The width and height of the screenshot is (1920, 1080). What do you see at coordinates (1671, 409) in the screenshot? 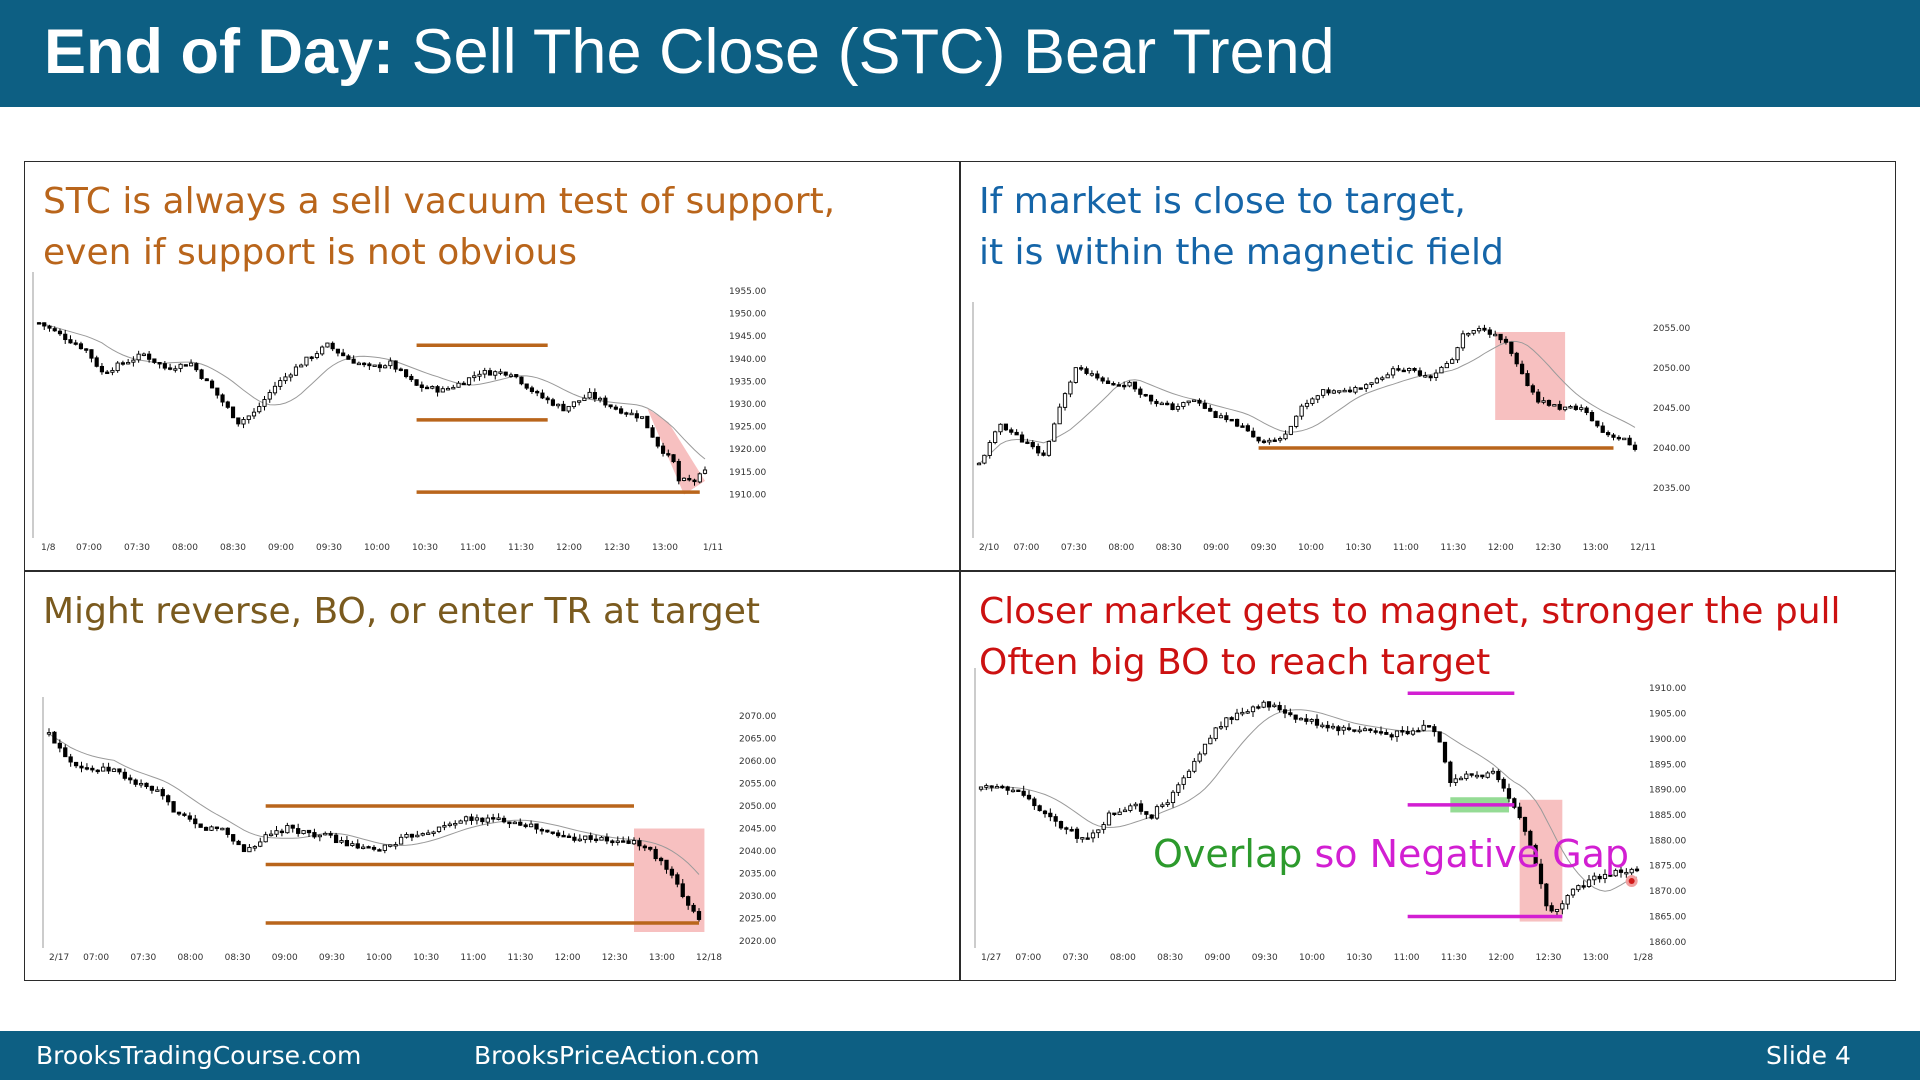
I see `y-tick-label: 2045.00` at bounding box center [1671, 409].